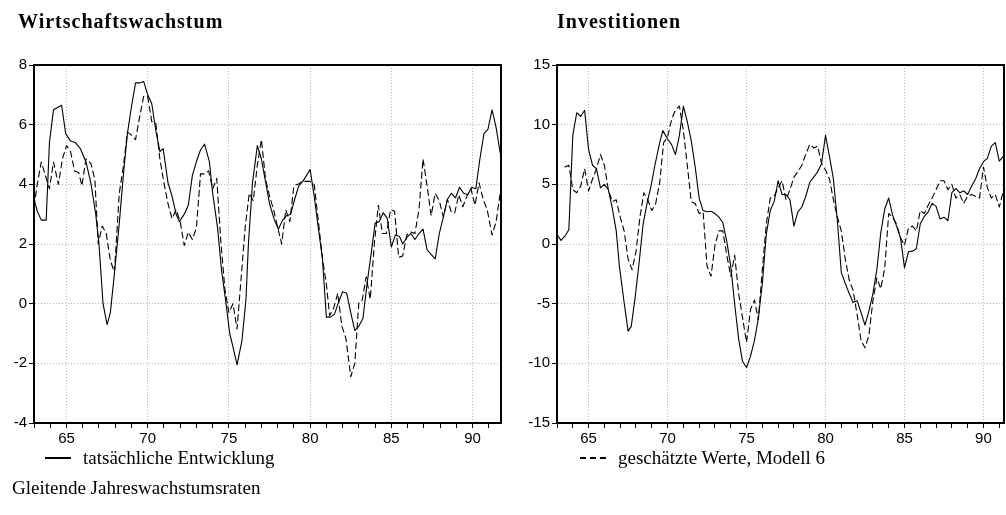 Image resolution: width=1006 pixels, height=515 pixels. Describe the element at coordinates (22, 183) in the screenshot. I see `y-tick-label: 4` at that location.